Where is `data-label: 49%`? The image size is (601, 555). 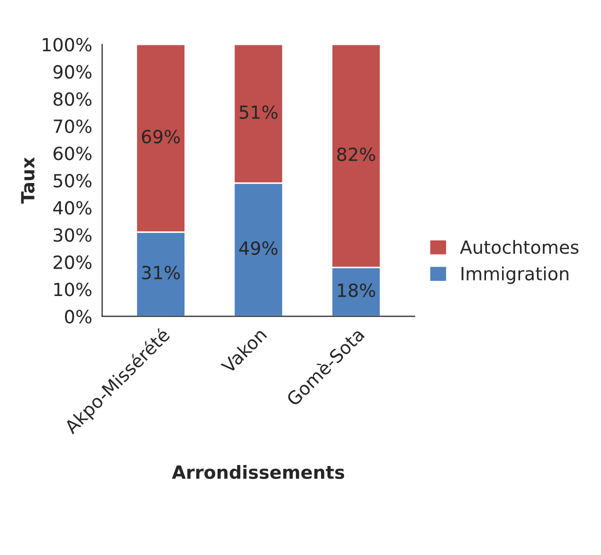
data-label: 49% is located at coordinates (258, 248).